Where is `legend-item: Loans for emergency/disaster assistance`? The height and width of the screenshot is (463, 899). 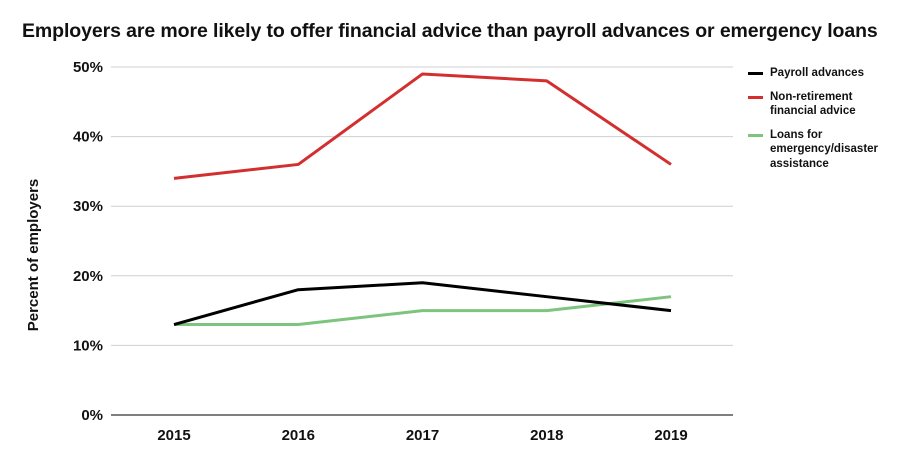 legend-item: Loans for emergency/disaster assistance is located at coordinates (820, 150).